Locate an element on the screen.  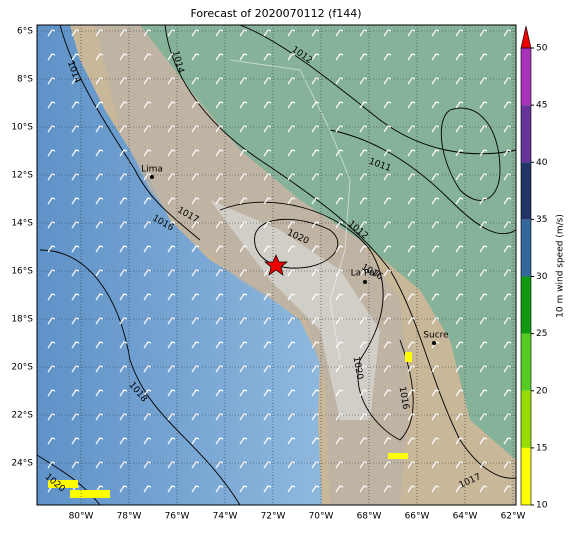
city-dot is located at coordinates (434, 343).